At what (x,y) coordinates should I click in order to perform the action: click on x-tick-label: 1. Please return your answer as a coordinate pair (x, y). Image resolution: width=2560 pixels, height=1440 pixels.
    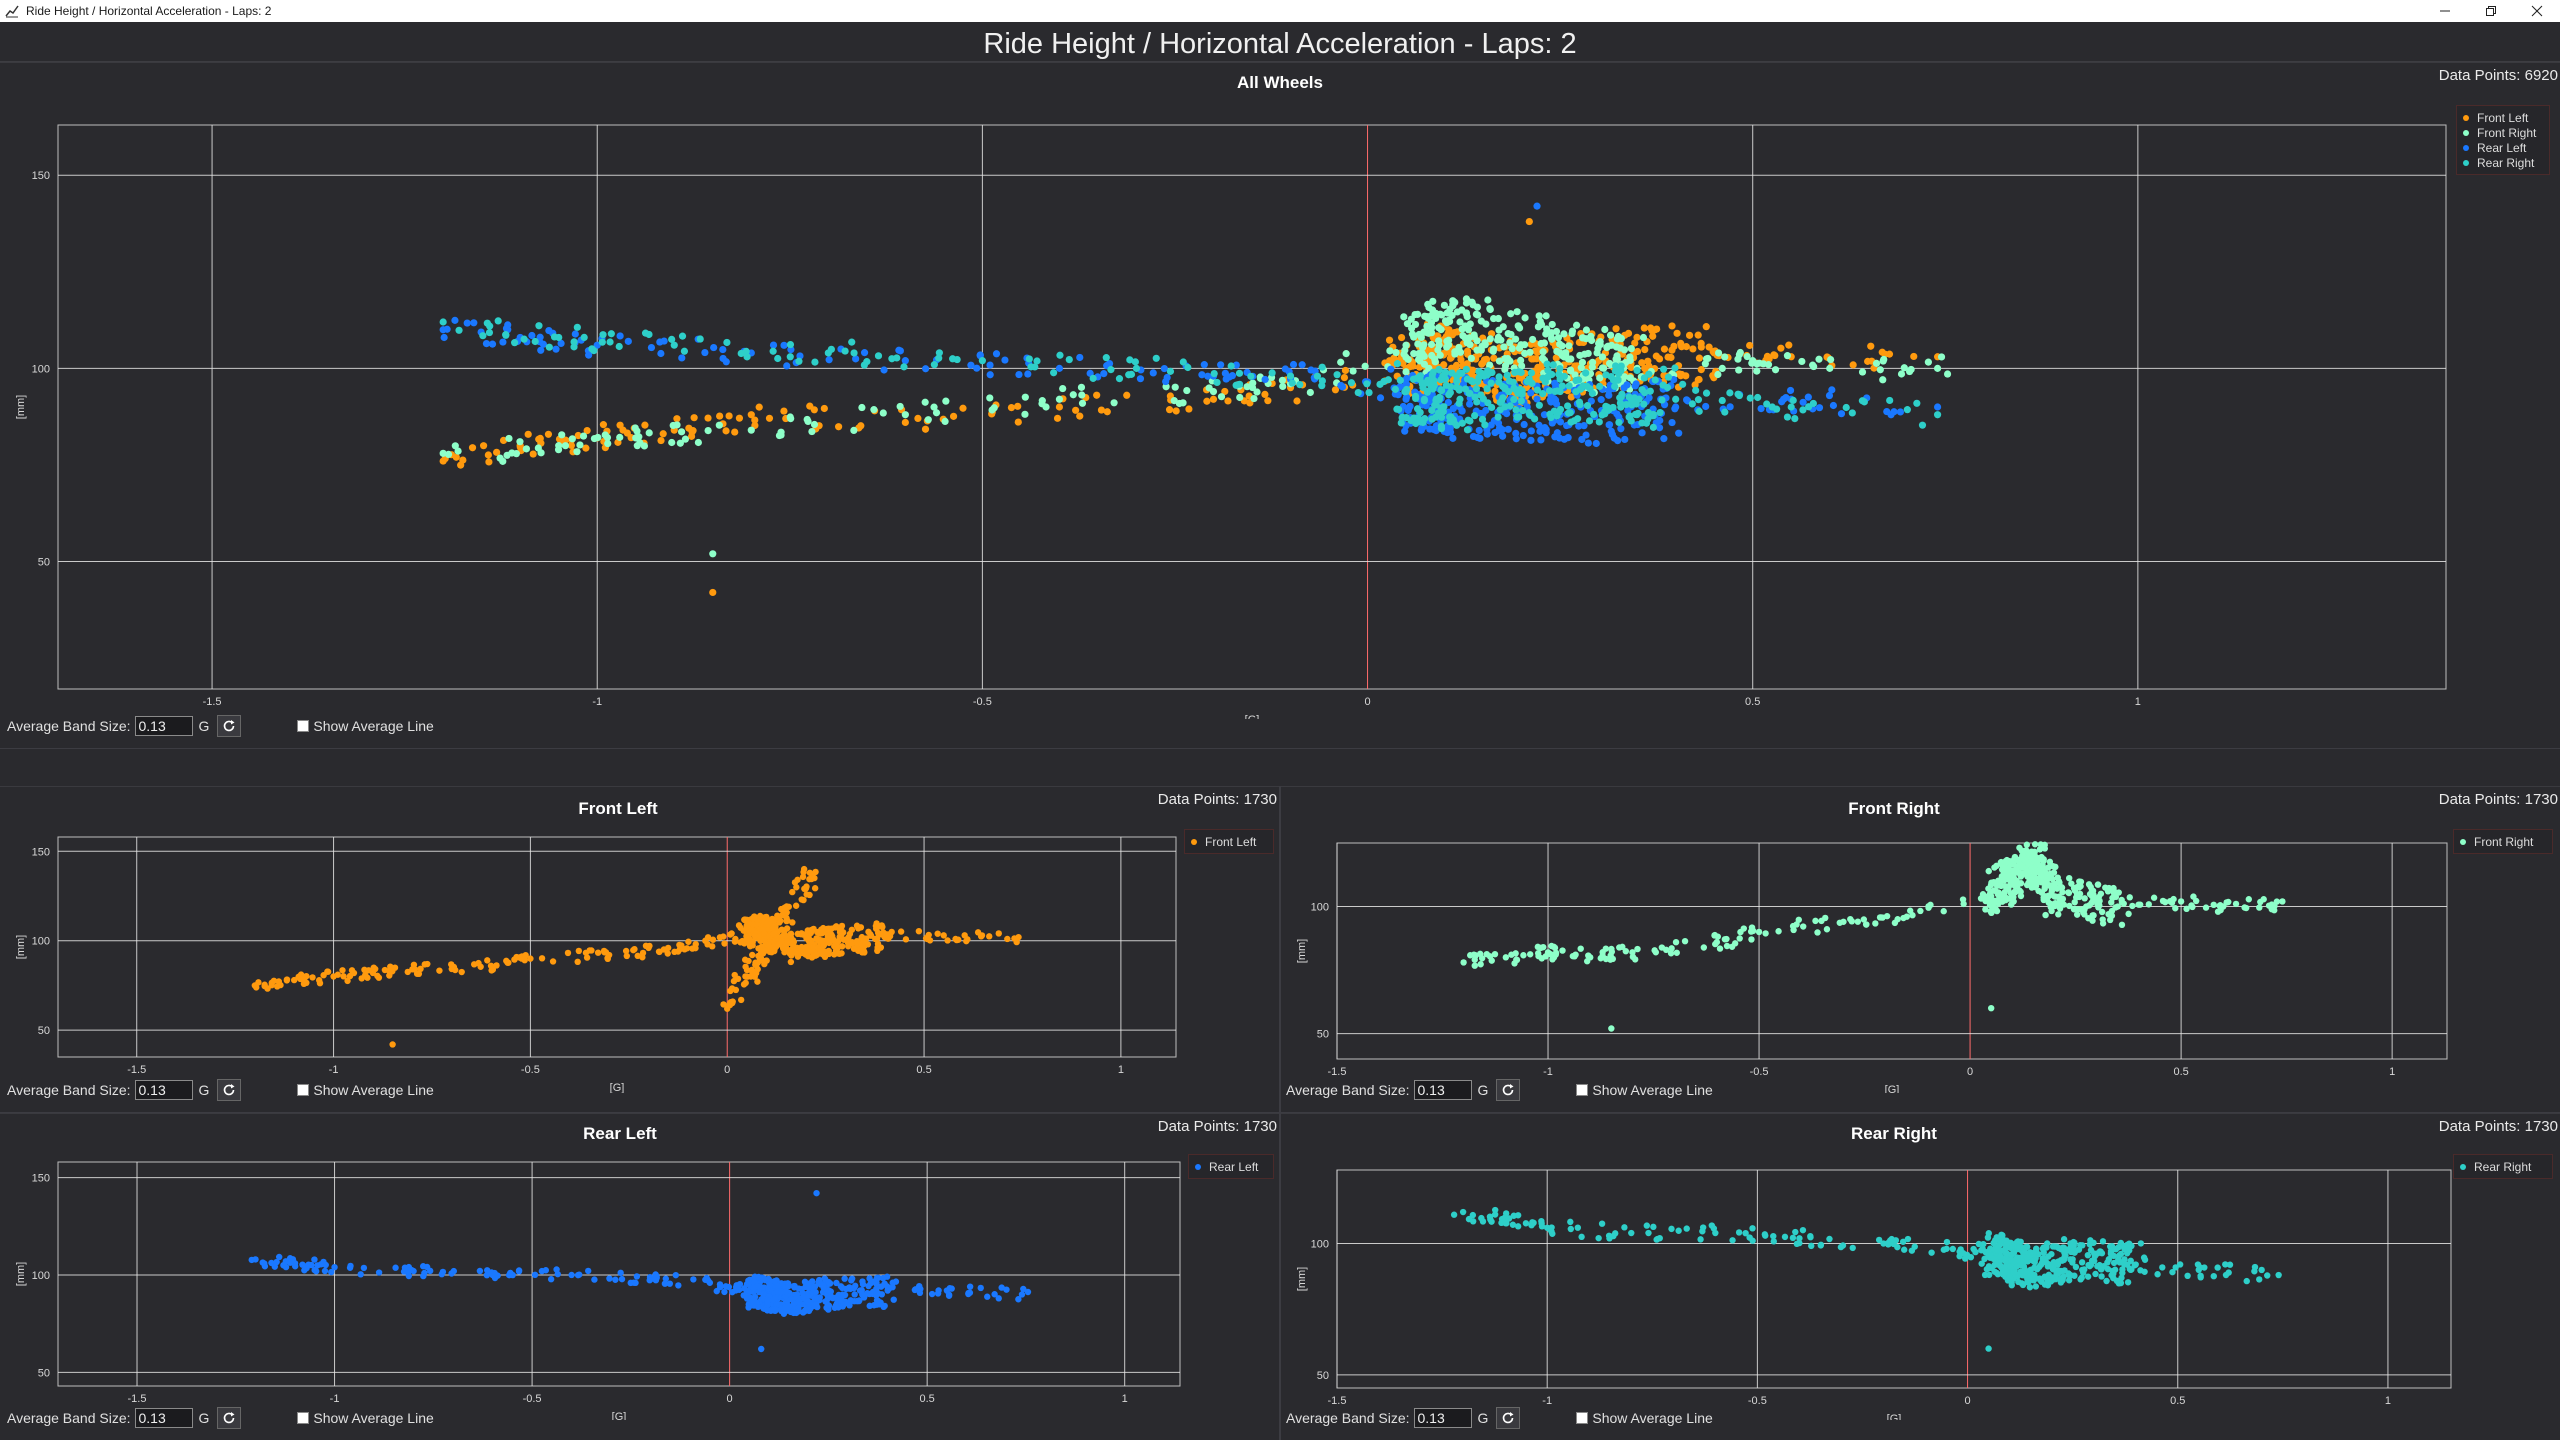
    Looking at the image, I should click on (2392, 1072).